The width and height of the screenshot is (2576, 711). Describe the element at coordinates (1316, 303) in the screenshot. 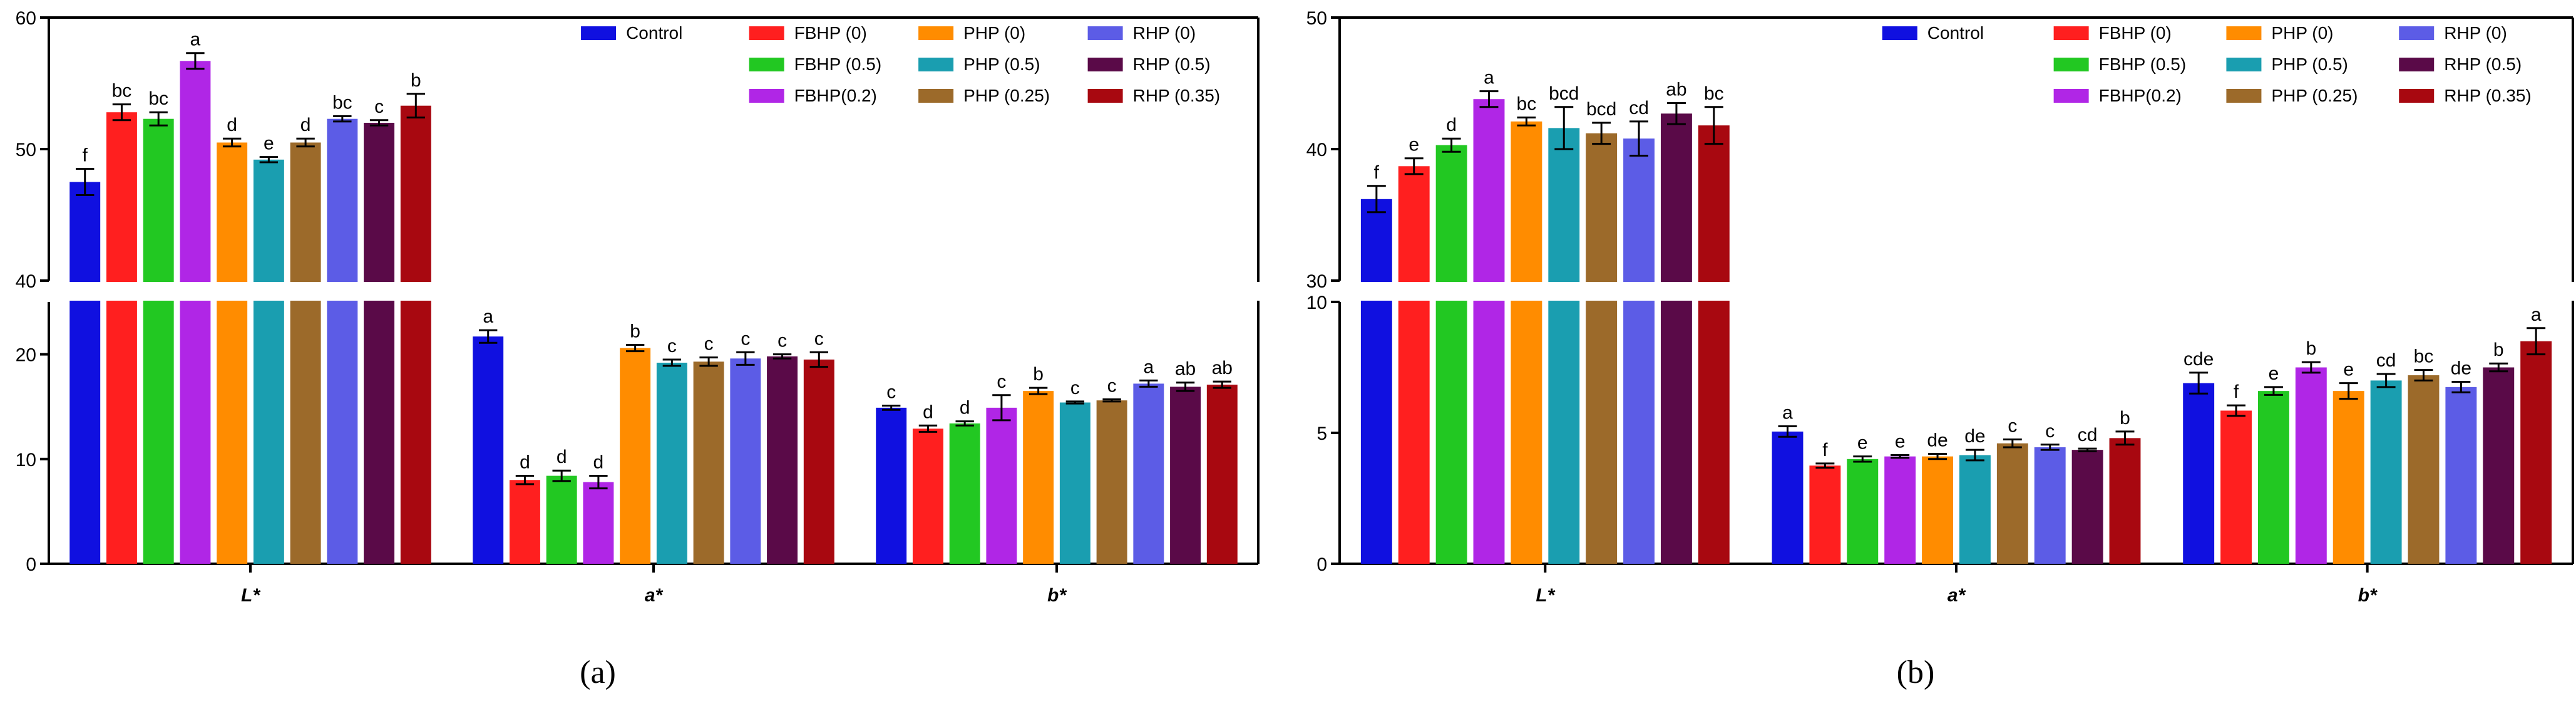

I see `y-tick-label: 10` at that location.